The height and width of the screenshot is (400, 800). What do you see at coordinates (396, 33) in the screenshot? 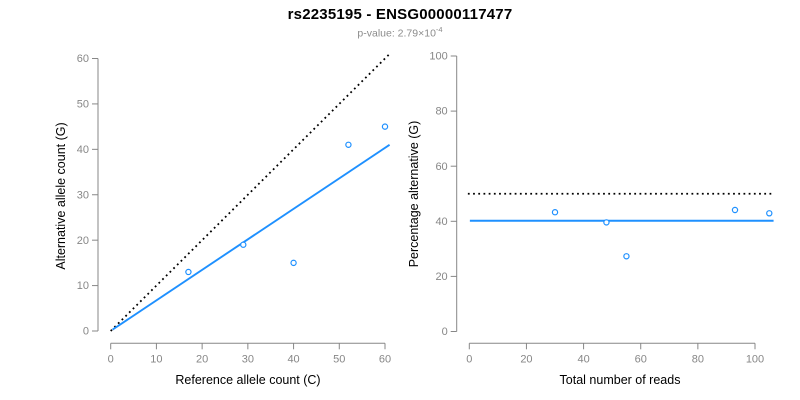
I see `p-value-text: p-value: 2.79×10` at bounding box center [396, 33].